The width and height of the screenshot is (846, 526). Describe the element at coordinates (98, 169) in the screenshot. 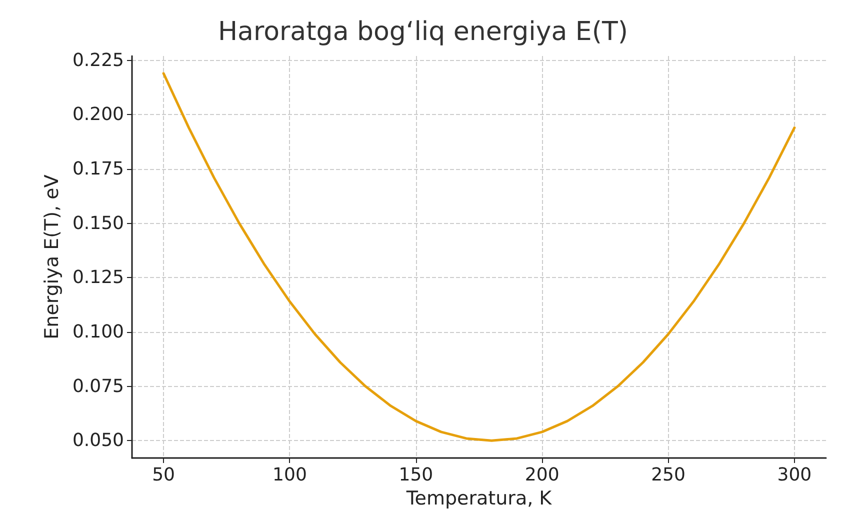

I see `y-tick-label: 0.175` at that location.